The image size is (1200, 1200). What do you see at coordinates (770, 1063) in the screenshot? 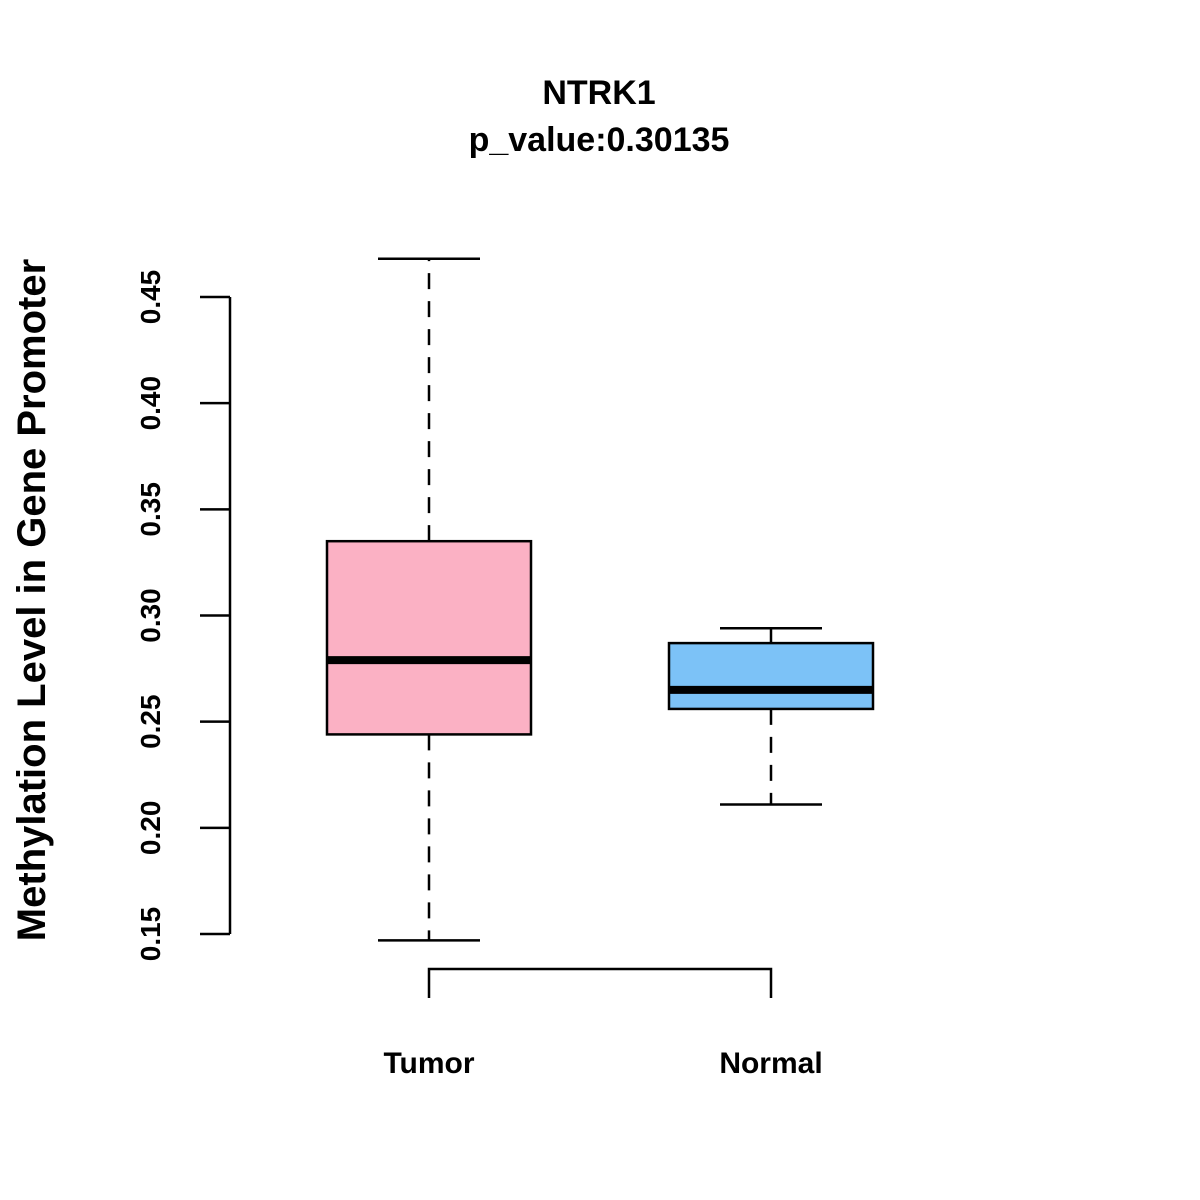
I see `category-label-normal: Normal` at bounding box center [770, 1063].